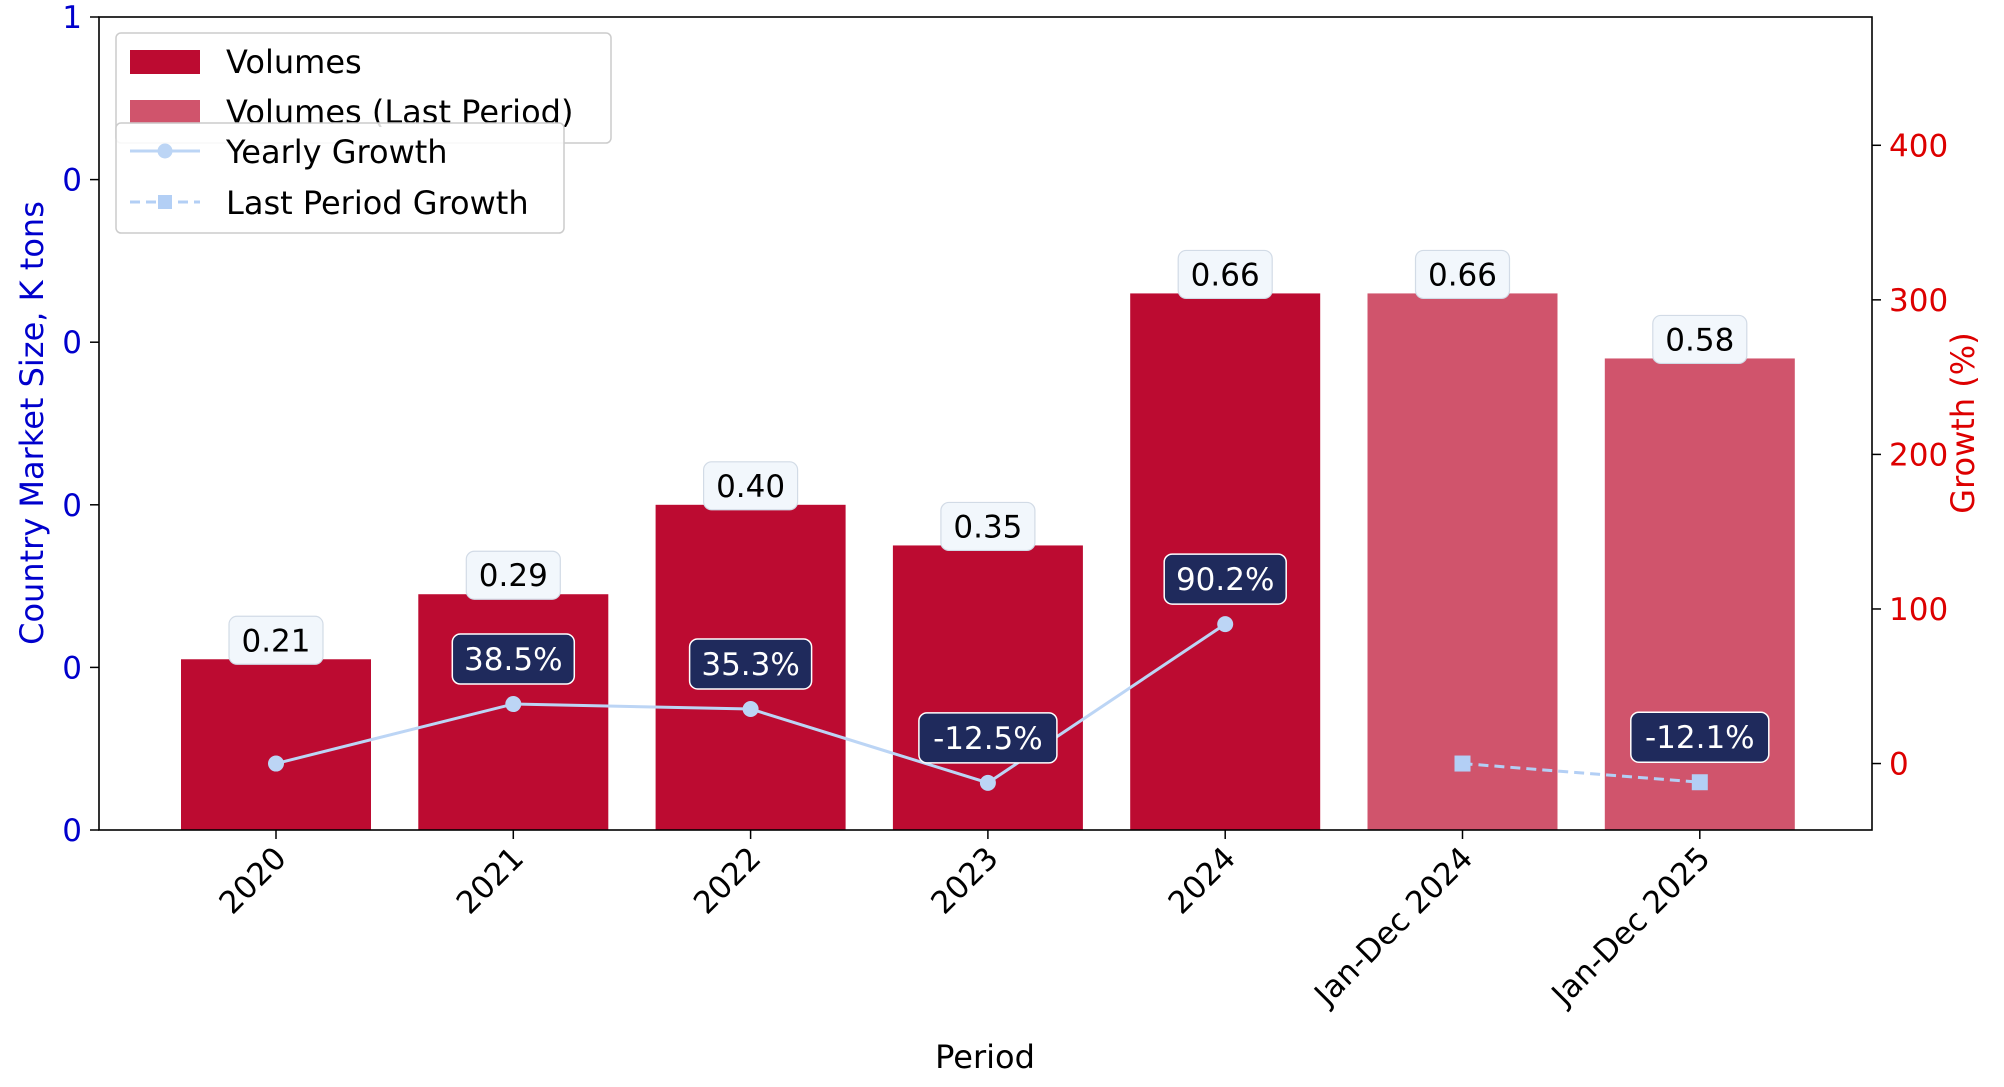  I want to click on y-left-tick-label-2: 0, so click(72, 506).